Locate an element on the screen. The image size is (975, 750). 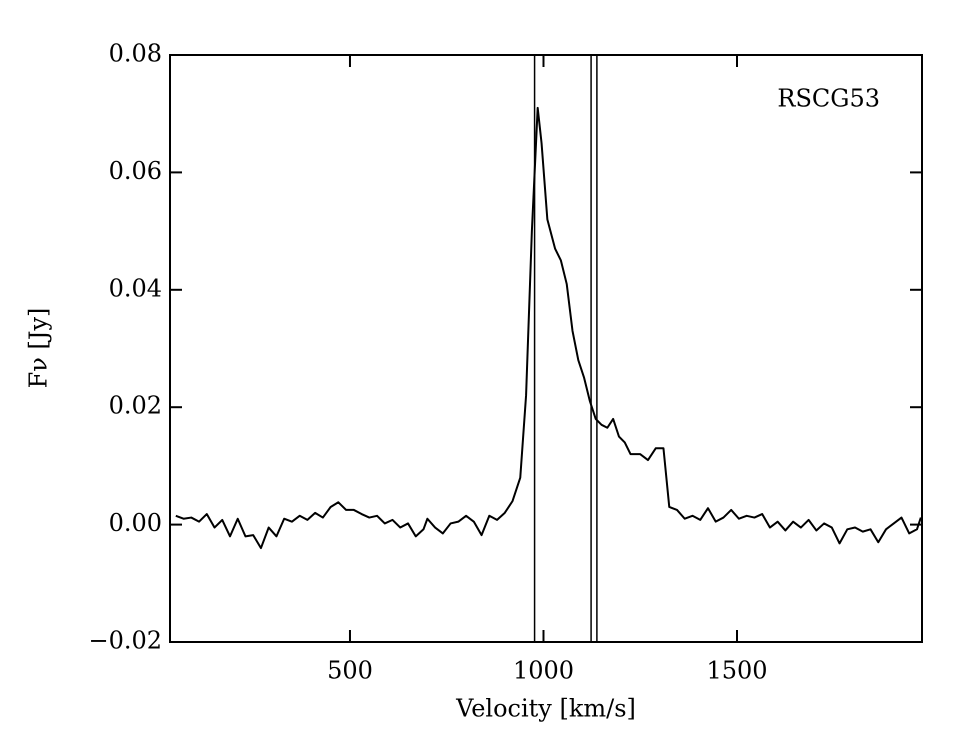
x-axis-label: Velocity [km/s] is located at coordinates (545, 709).